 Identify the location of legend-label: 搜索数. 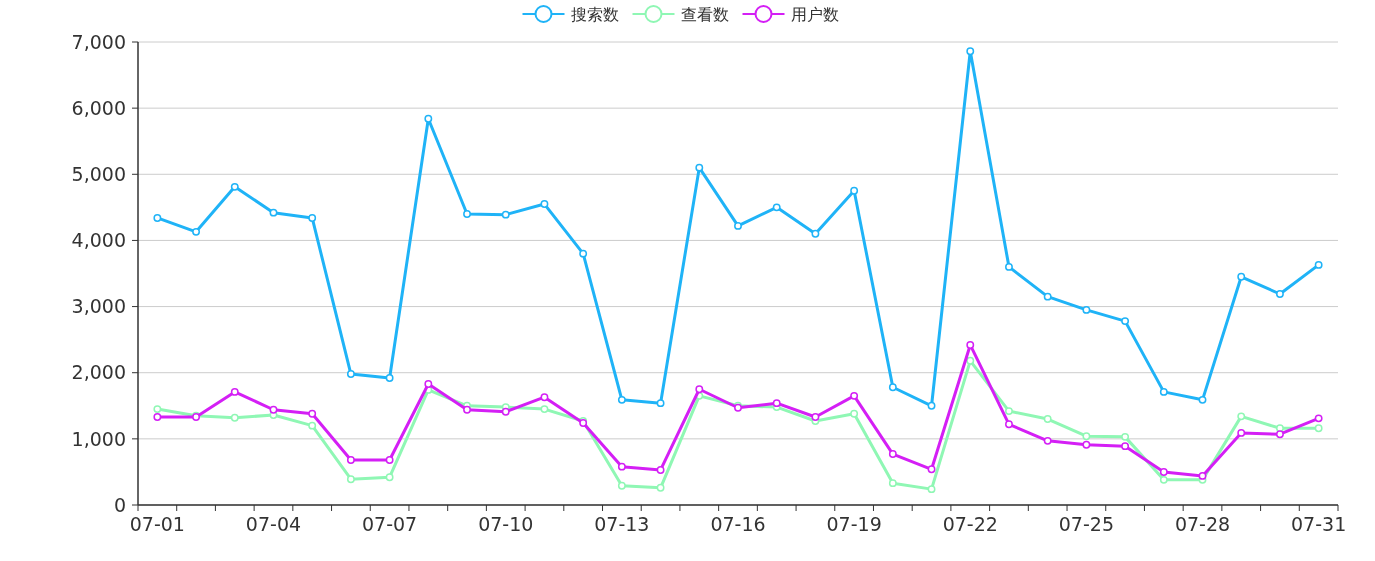
(594, 14).